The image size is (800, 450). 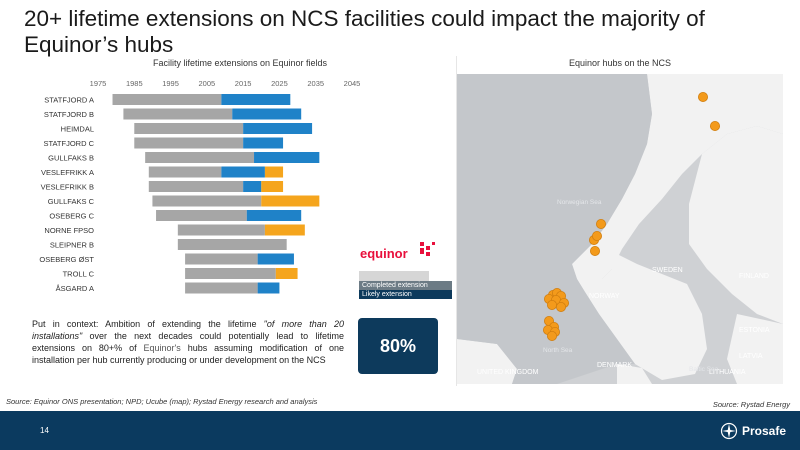 What do you see at coordinates (71, 216) in the screenshot?
I see `category-label: OSEBERG C` at bounding box center [71, 216].